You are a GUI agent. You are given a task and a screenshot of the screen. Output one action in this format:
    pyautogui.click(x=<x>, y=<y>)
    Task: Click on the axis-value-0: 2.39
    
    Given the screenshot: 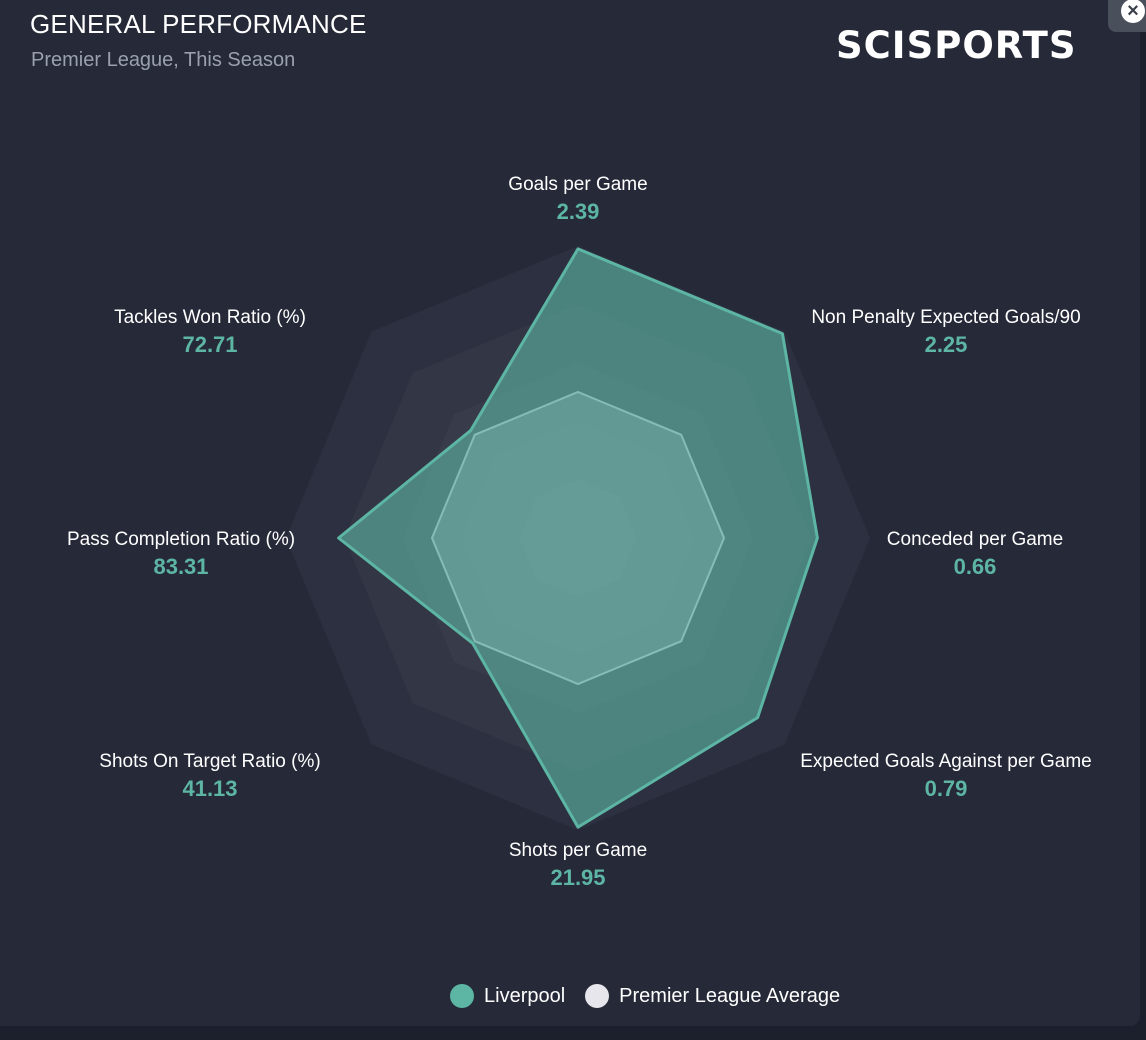 What is the action you would take?
    pyautogui.click(x=578, y=211)
    